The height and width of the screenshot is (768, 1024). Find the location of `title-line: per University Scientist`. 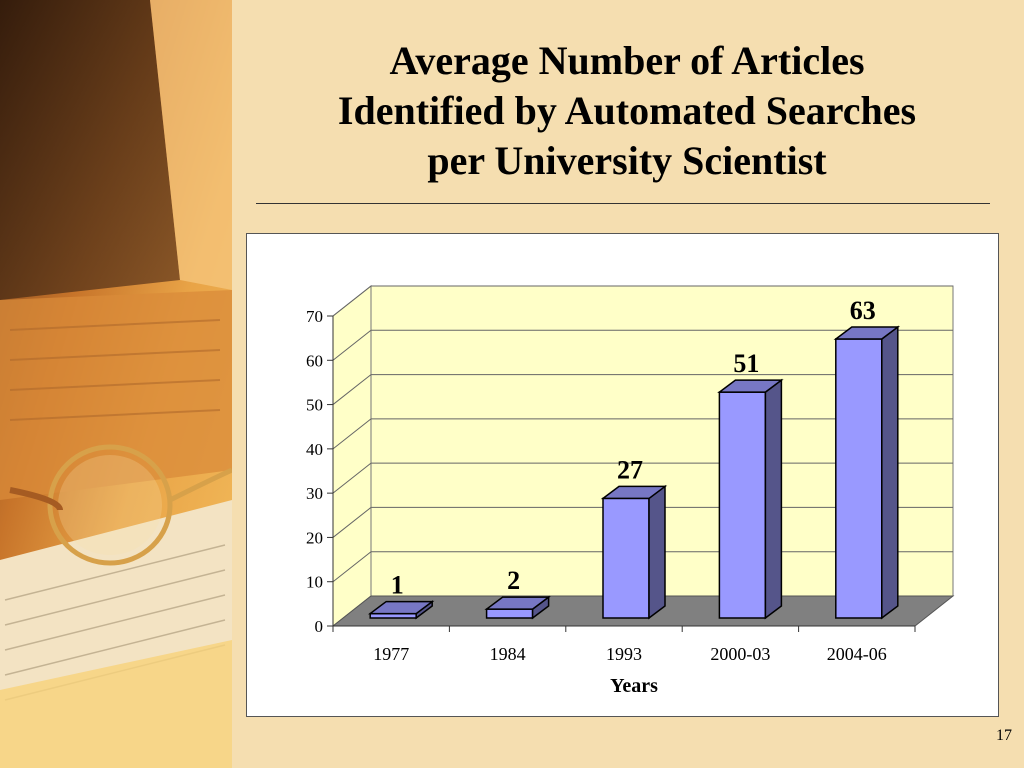

title-line: per University Scientist is located at coordinates (627, 160).